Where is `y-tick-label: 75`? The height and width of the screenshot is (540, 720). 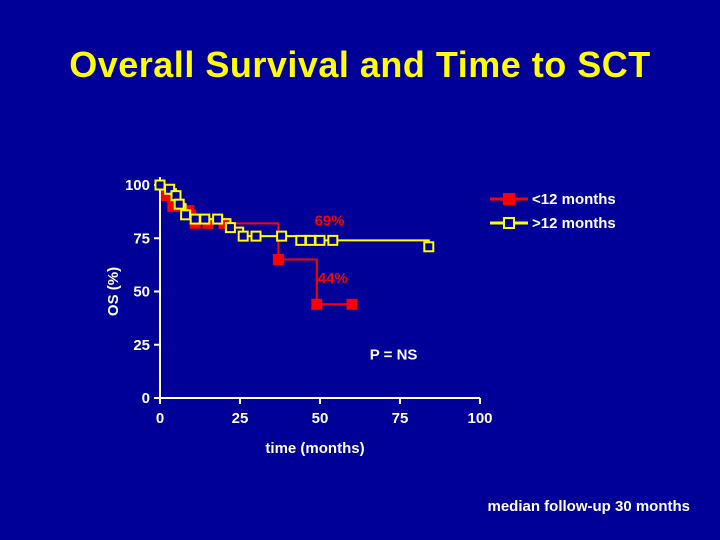
y-tick-label: 75 is located at coordinates (141, 238).